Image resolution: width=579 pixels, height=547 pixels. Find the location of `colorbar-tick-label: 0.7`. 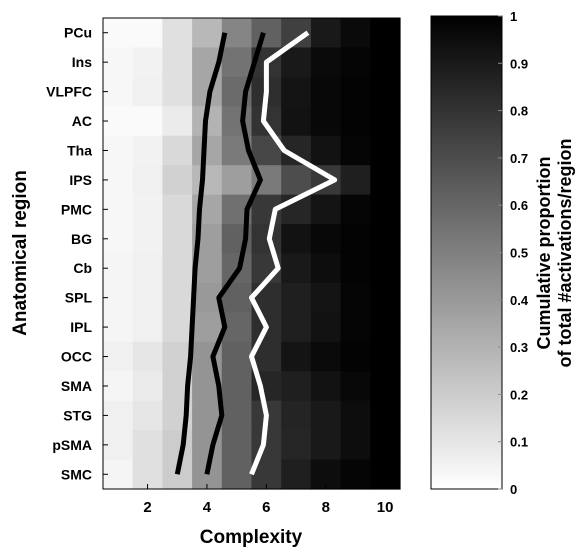

colorbar-tick-label: 0.7 is located at coordinates (519, 158).